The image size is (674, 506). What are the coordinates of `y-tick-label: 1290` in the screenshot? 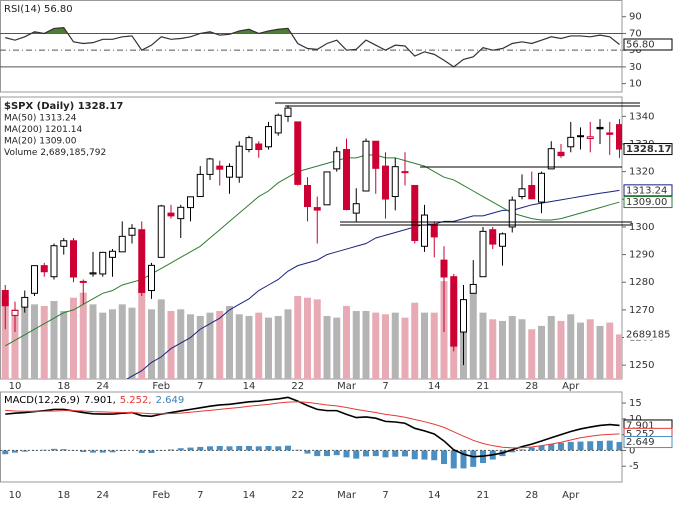 It's located at (641, 255).